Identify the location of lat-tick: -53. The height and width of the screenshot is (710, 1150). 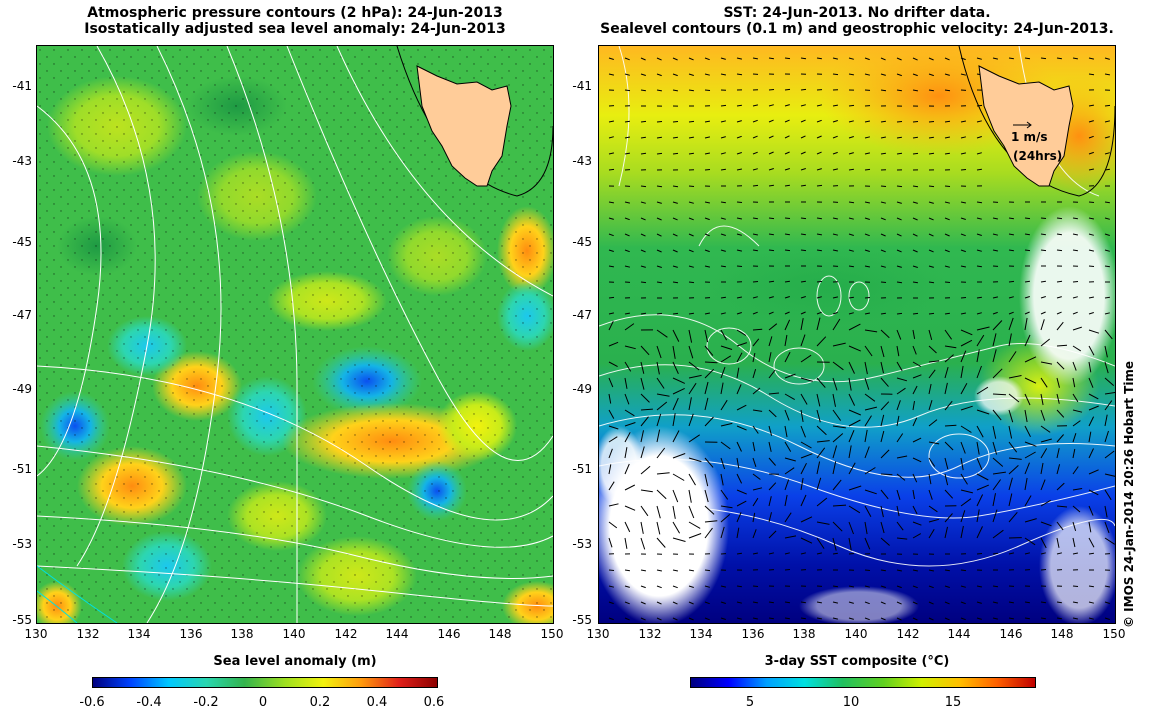
(22, 544).